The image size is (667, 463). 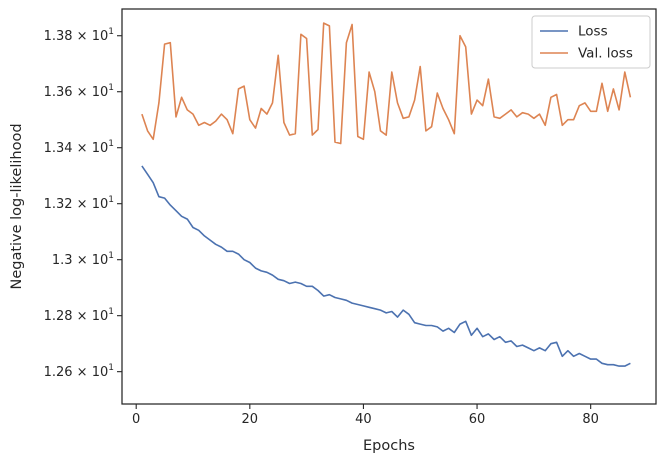 I want to click on x-axis-label: Epochs, so click(x=389, y=446).